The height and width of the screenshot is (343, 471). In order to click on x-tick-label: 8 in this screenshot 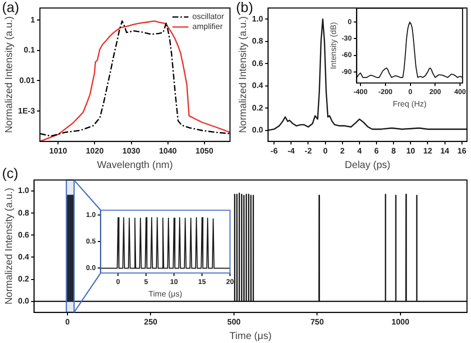, I will do `click(393, 151)`.